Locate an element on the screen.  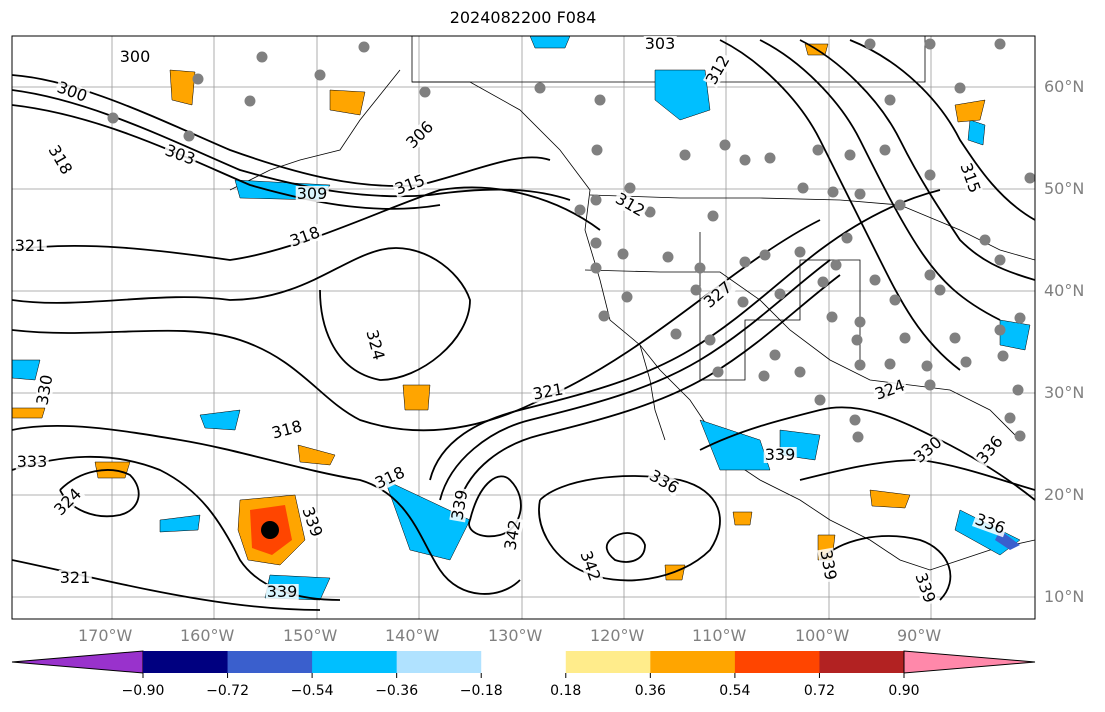
latitude-tick-label: 50°N is located at coordinates (1064, 188).